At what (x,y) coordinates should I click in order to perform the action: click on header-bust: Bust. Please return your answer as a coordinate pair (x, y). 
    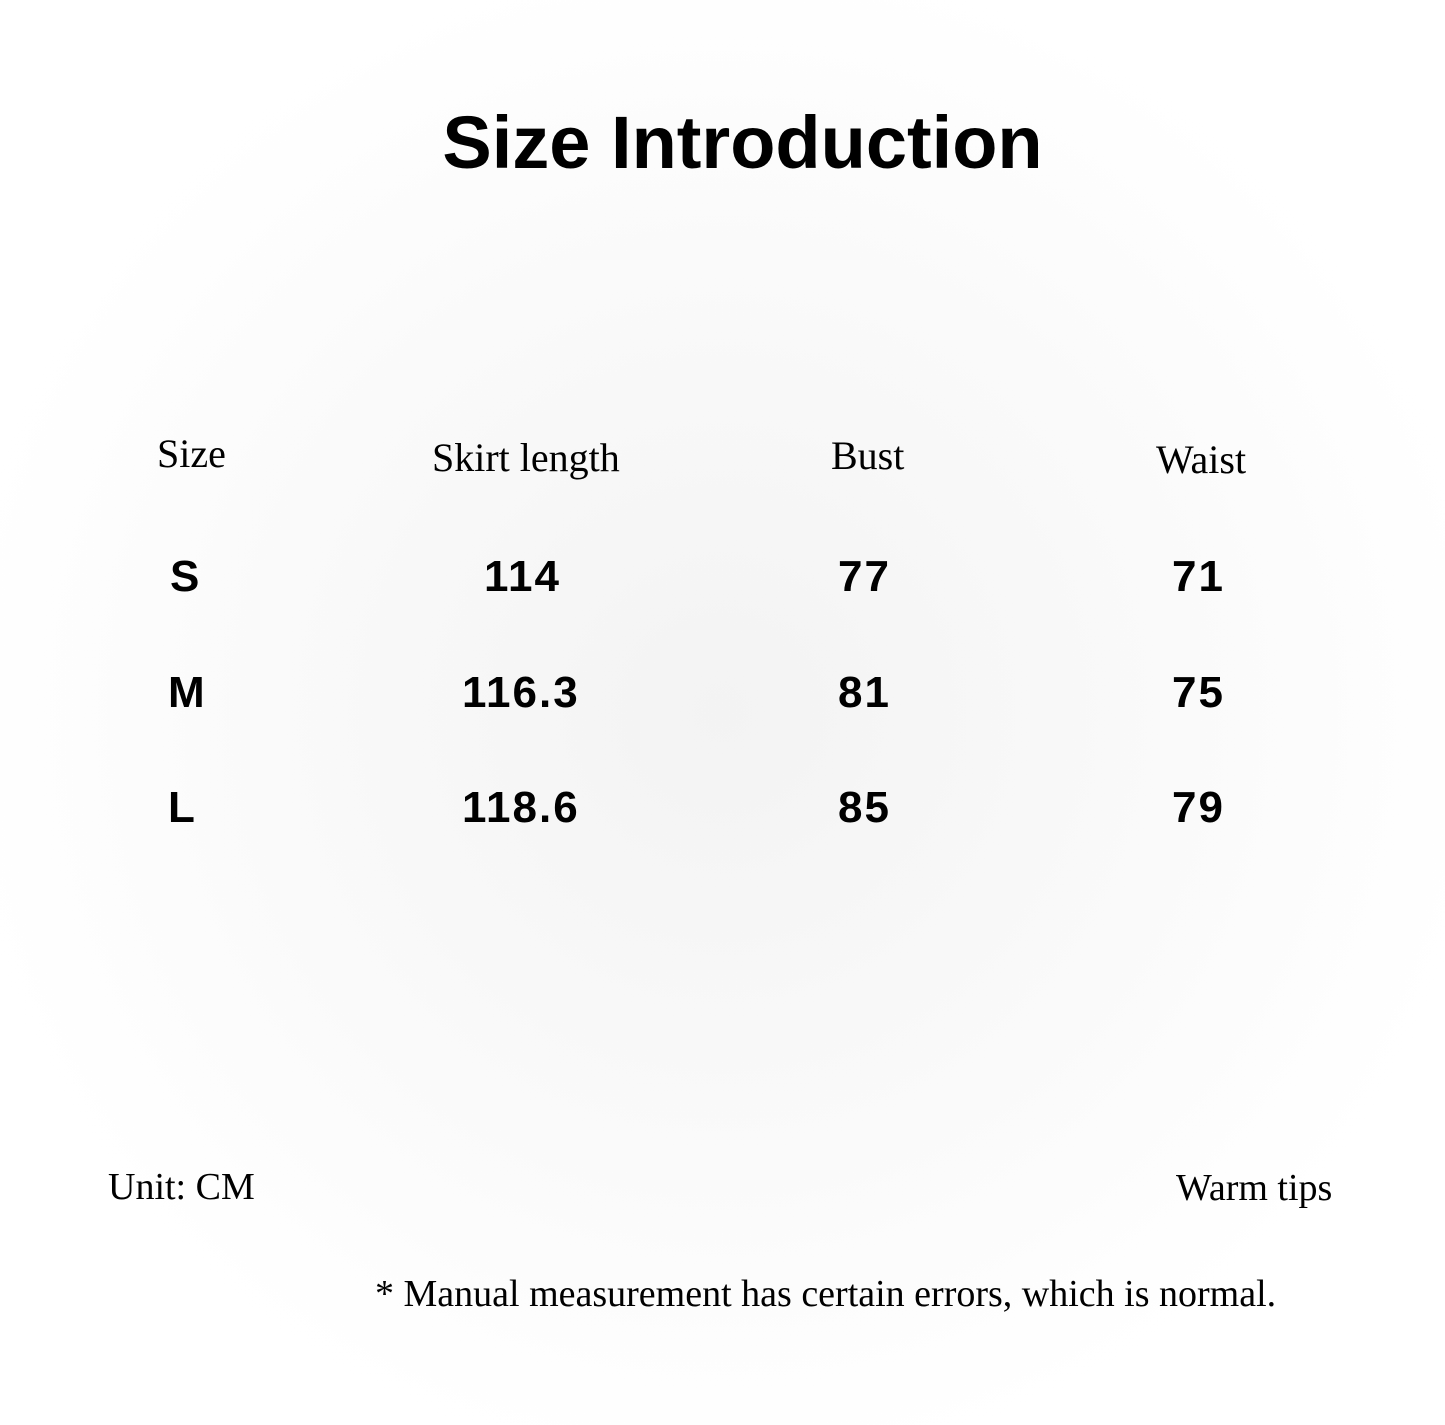
    Looking at the image, I should click on (868, 455).